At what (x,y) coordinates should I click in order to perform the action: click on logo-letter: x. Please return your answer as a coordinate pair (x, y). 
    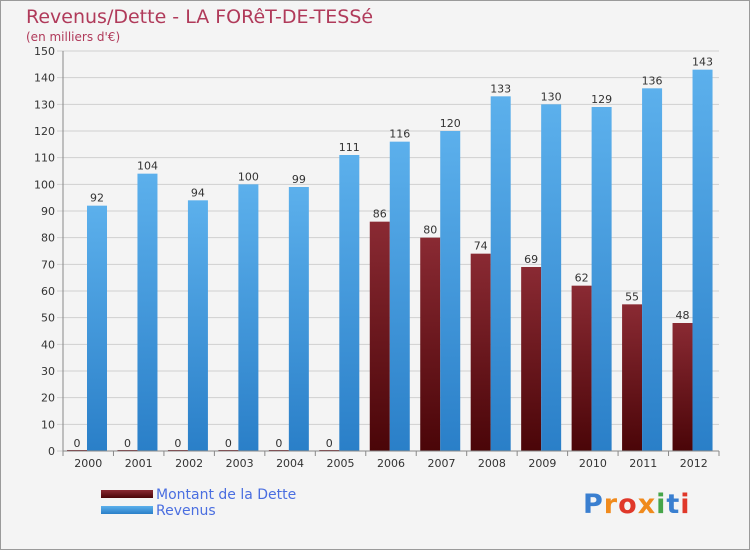
    Looking at the image, I should click on (647, 504).